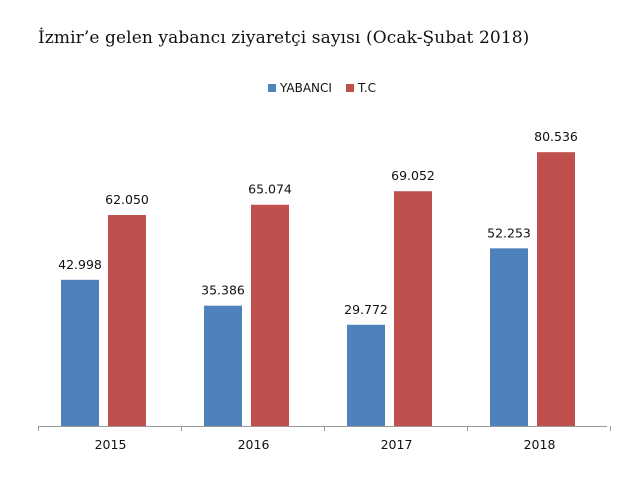  What do you see at coordinates (556, 136) in the screenshot?
I see `data-label-t-c-2018: 80.536` at bounding box center [556, 136].